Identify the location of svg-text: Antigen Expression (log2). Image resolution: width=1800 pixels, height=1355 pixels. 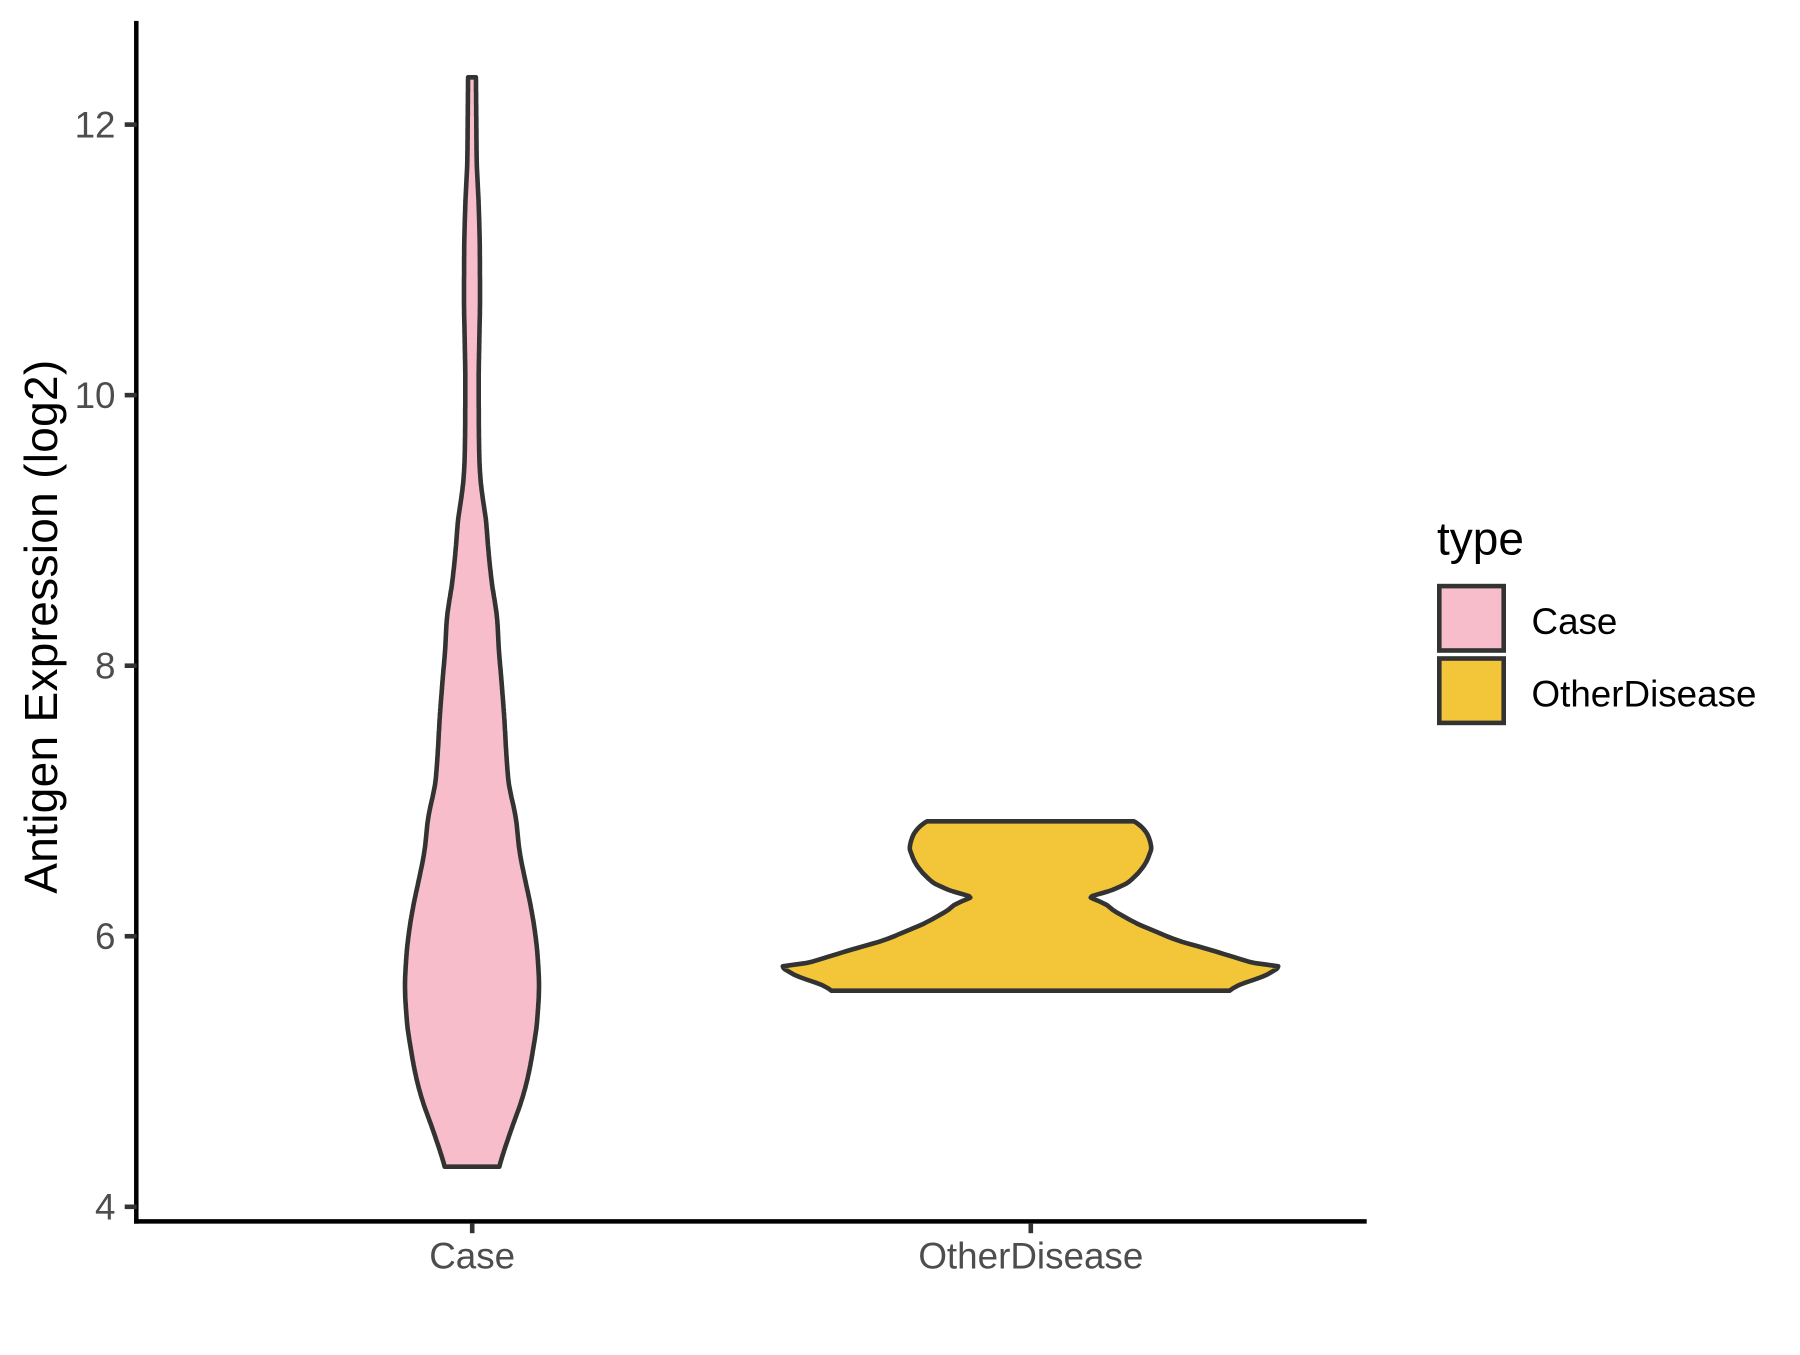
(41, 626).